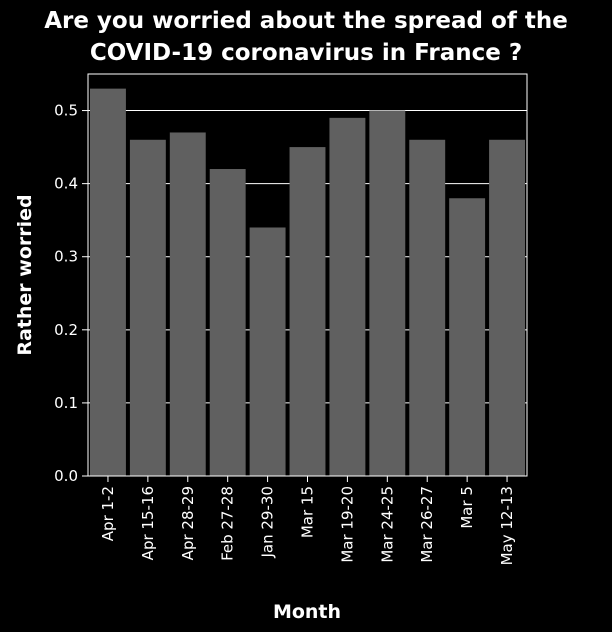  What do you see at coordinates (228, 523) in the screenshot?
I see `x-tick-label: Feb 27-28` at bounding box center [228, 523].